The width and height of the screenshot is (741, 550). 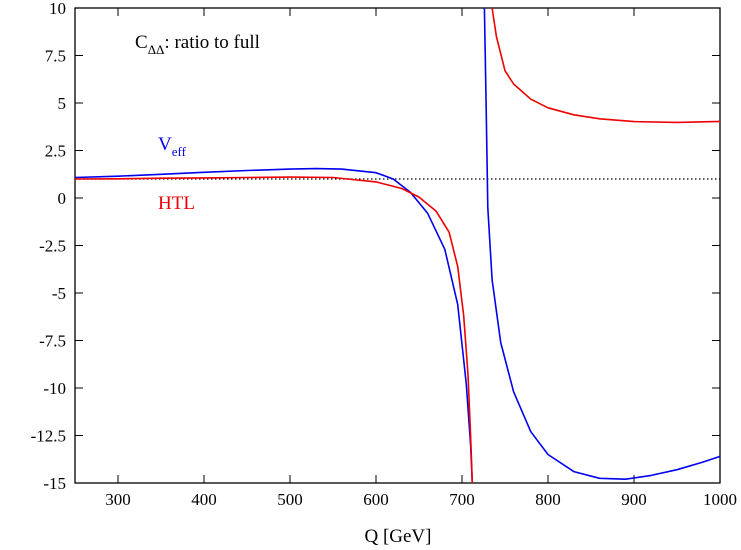 What do you see at coordinates (52, 246) in the screenshot?
I see `y-tick-label: -2.5` at bounding box center [52, 246].